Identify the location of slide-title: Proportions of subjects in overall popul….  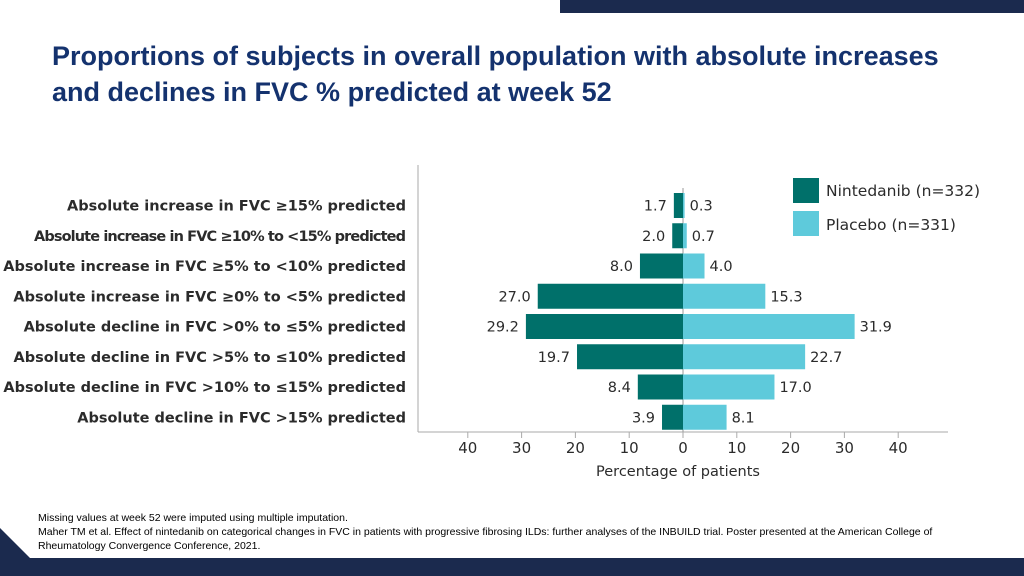
(495, 74).